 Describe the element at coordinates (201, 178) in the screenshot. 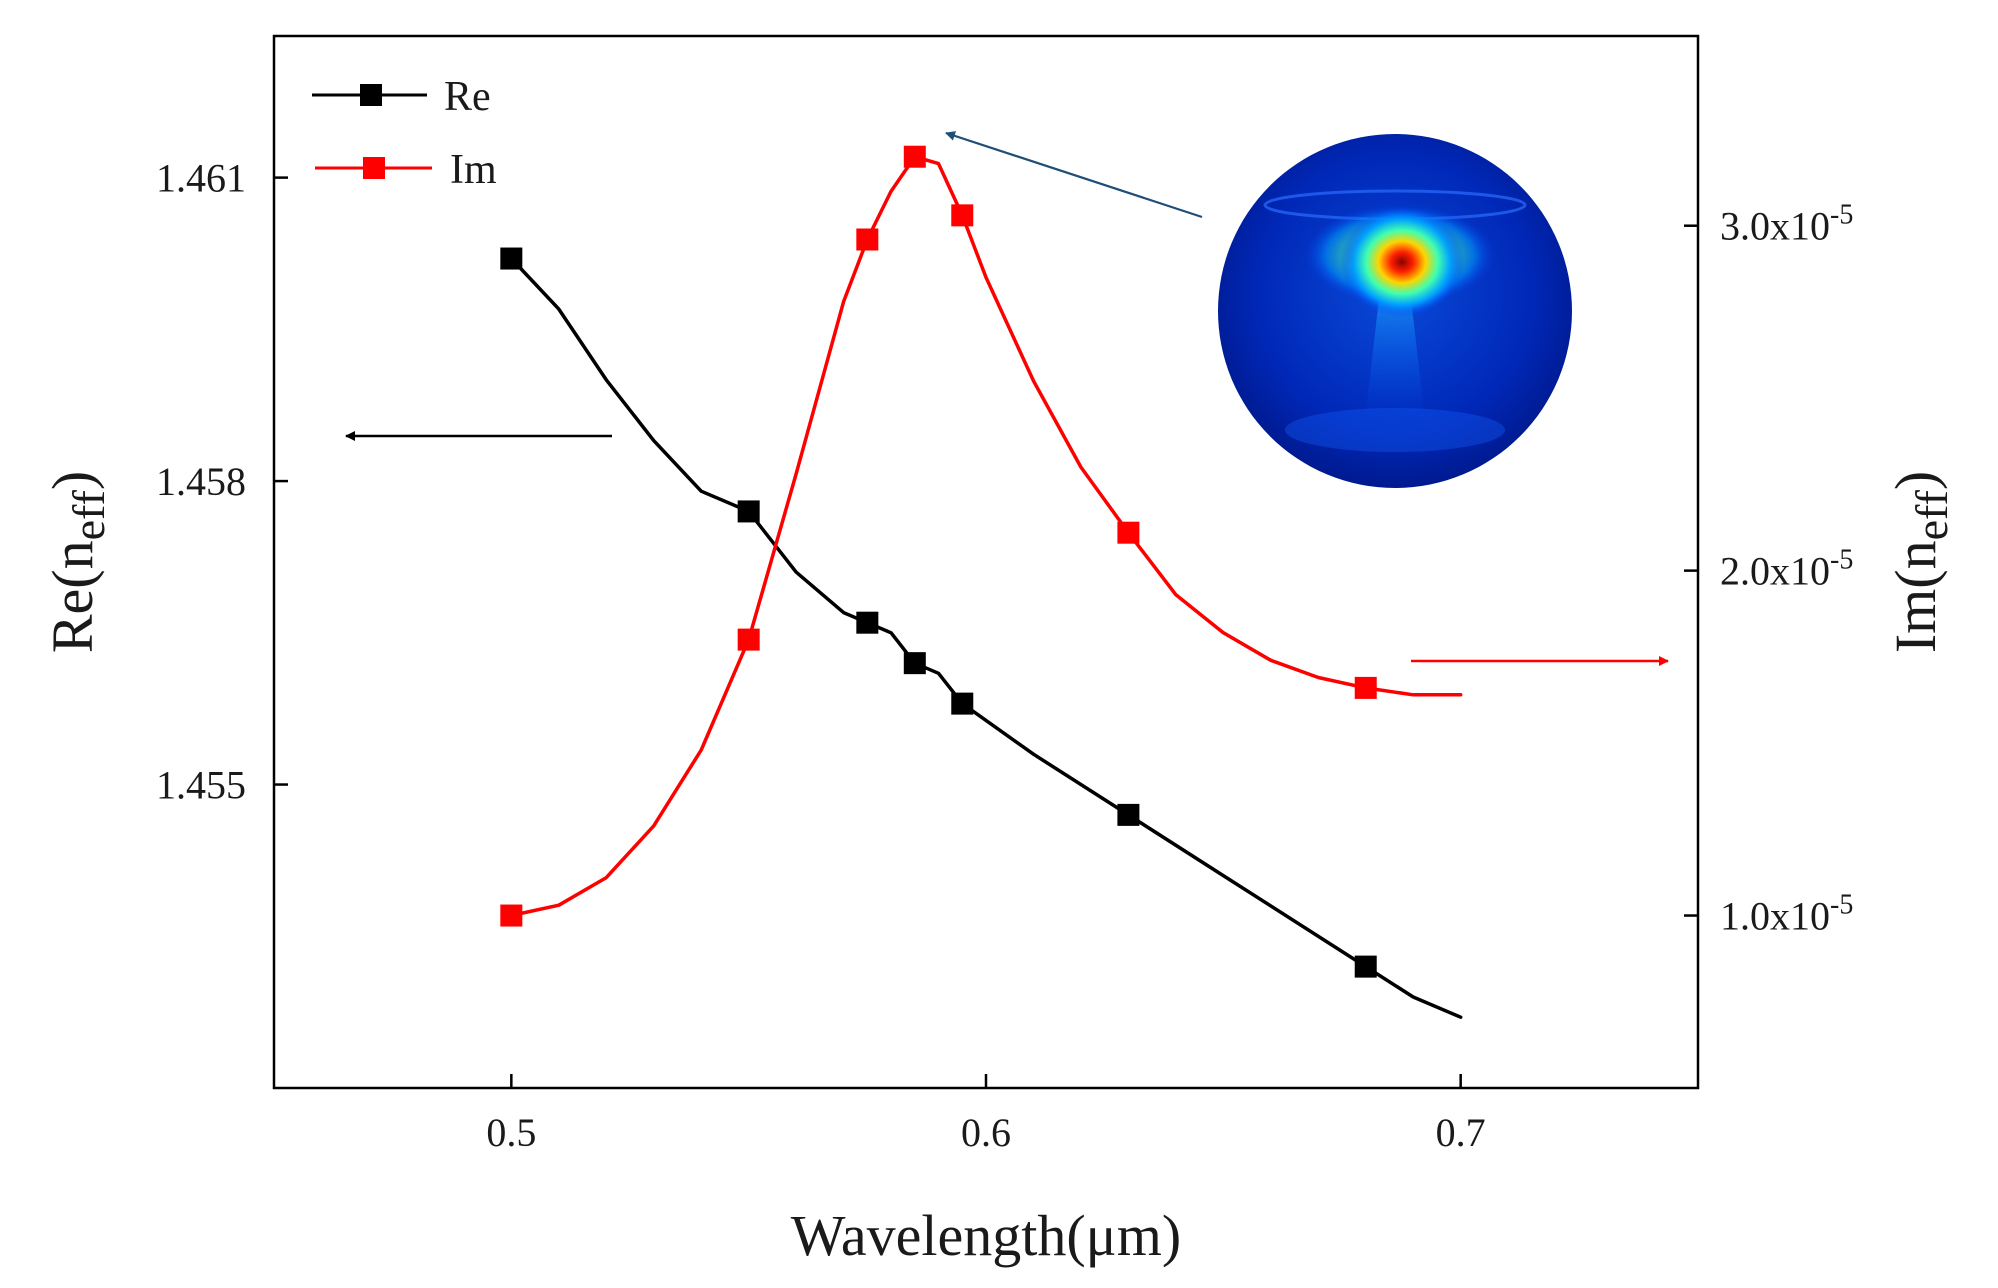

I see `left-tick-label: 1.461` at that location.